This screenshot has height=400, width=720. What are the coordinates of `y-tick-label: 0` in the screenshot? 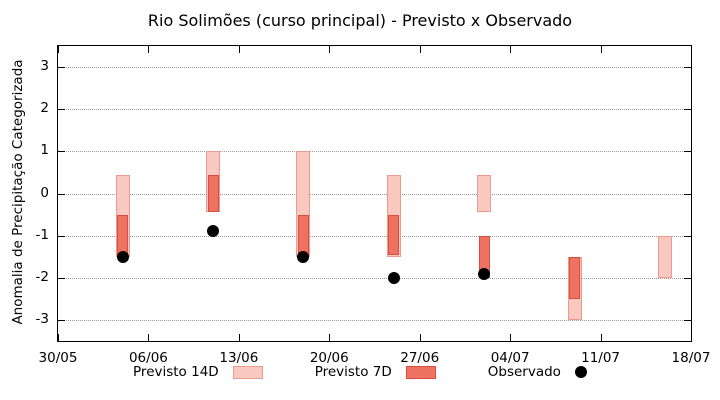 It's located at (44, 192).